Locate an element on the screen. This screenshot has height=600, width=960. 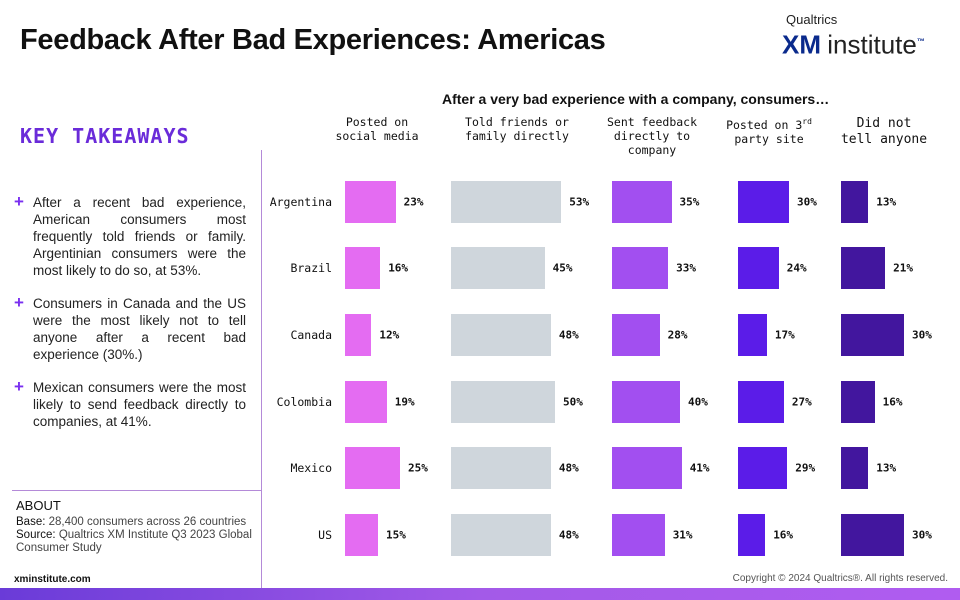
row-label: Mexico is located at coordinates (311, 468).